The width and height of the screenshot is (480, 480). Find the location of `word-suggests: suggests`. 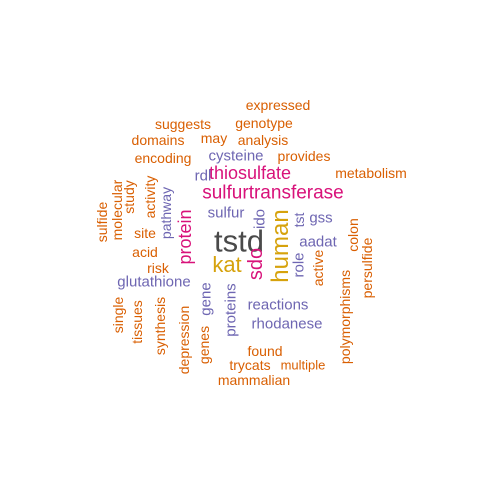

word-suggests: suggests is located at coordinates (183, 124).